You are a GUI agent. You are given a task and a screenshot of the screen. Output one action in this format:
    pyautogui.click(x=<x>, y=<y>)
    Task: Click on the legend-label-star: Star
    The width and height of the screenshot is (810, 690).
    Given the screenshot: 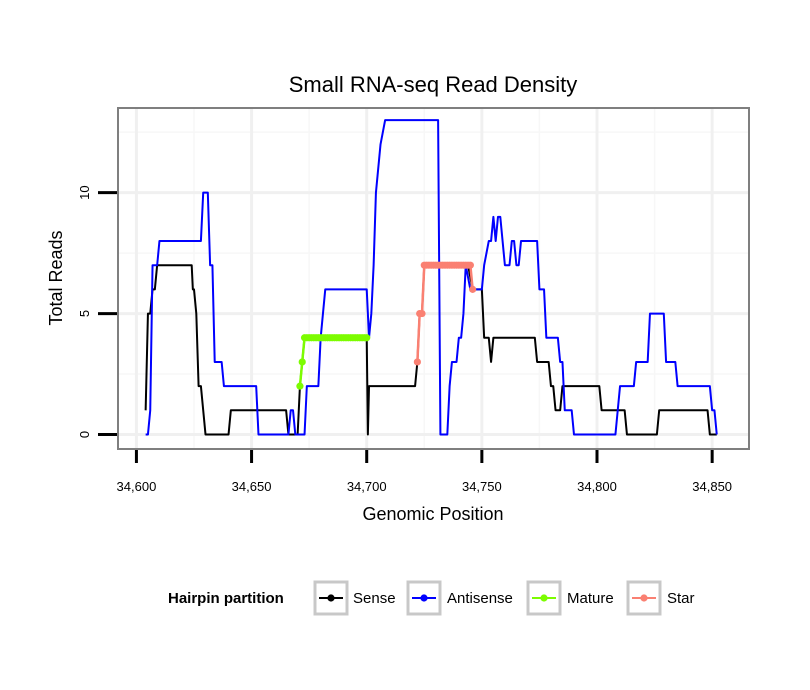 What is the action you would take?
    pyautogui.click(x=681, y=598)
    